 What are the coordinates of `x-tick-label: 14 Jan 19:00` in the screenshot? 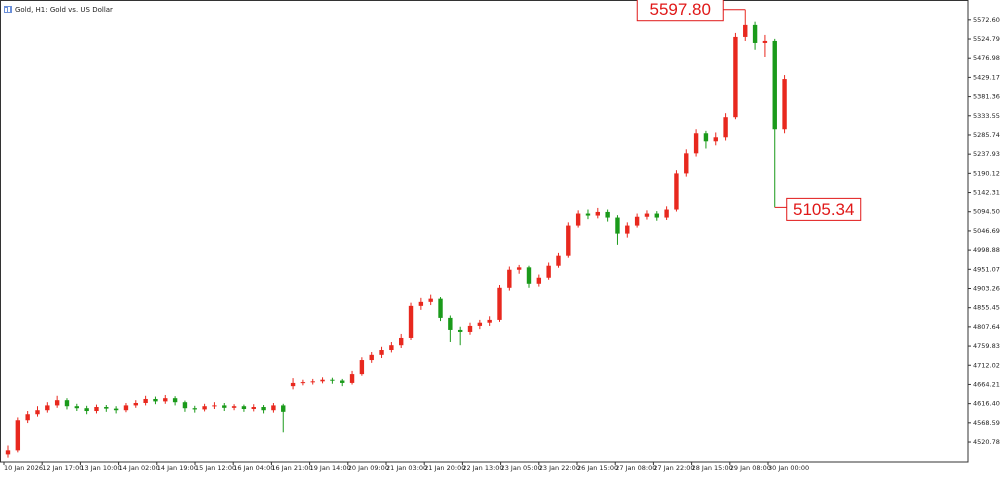 It's located at (177, 468).